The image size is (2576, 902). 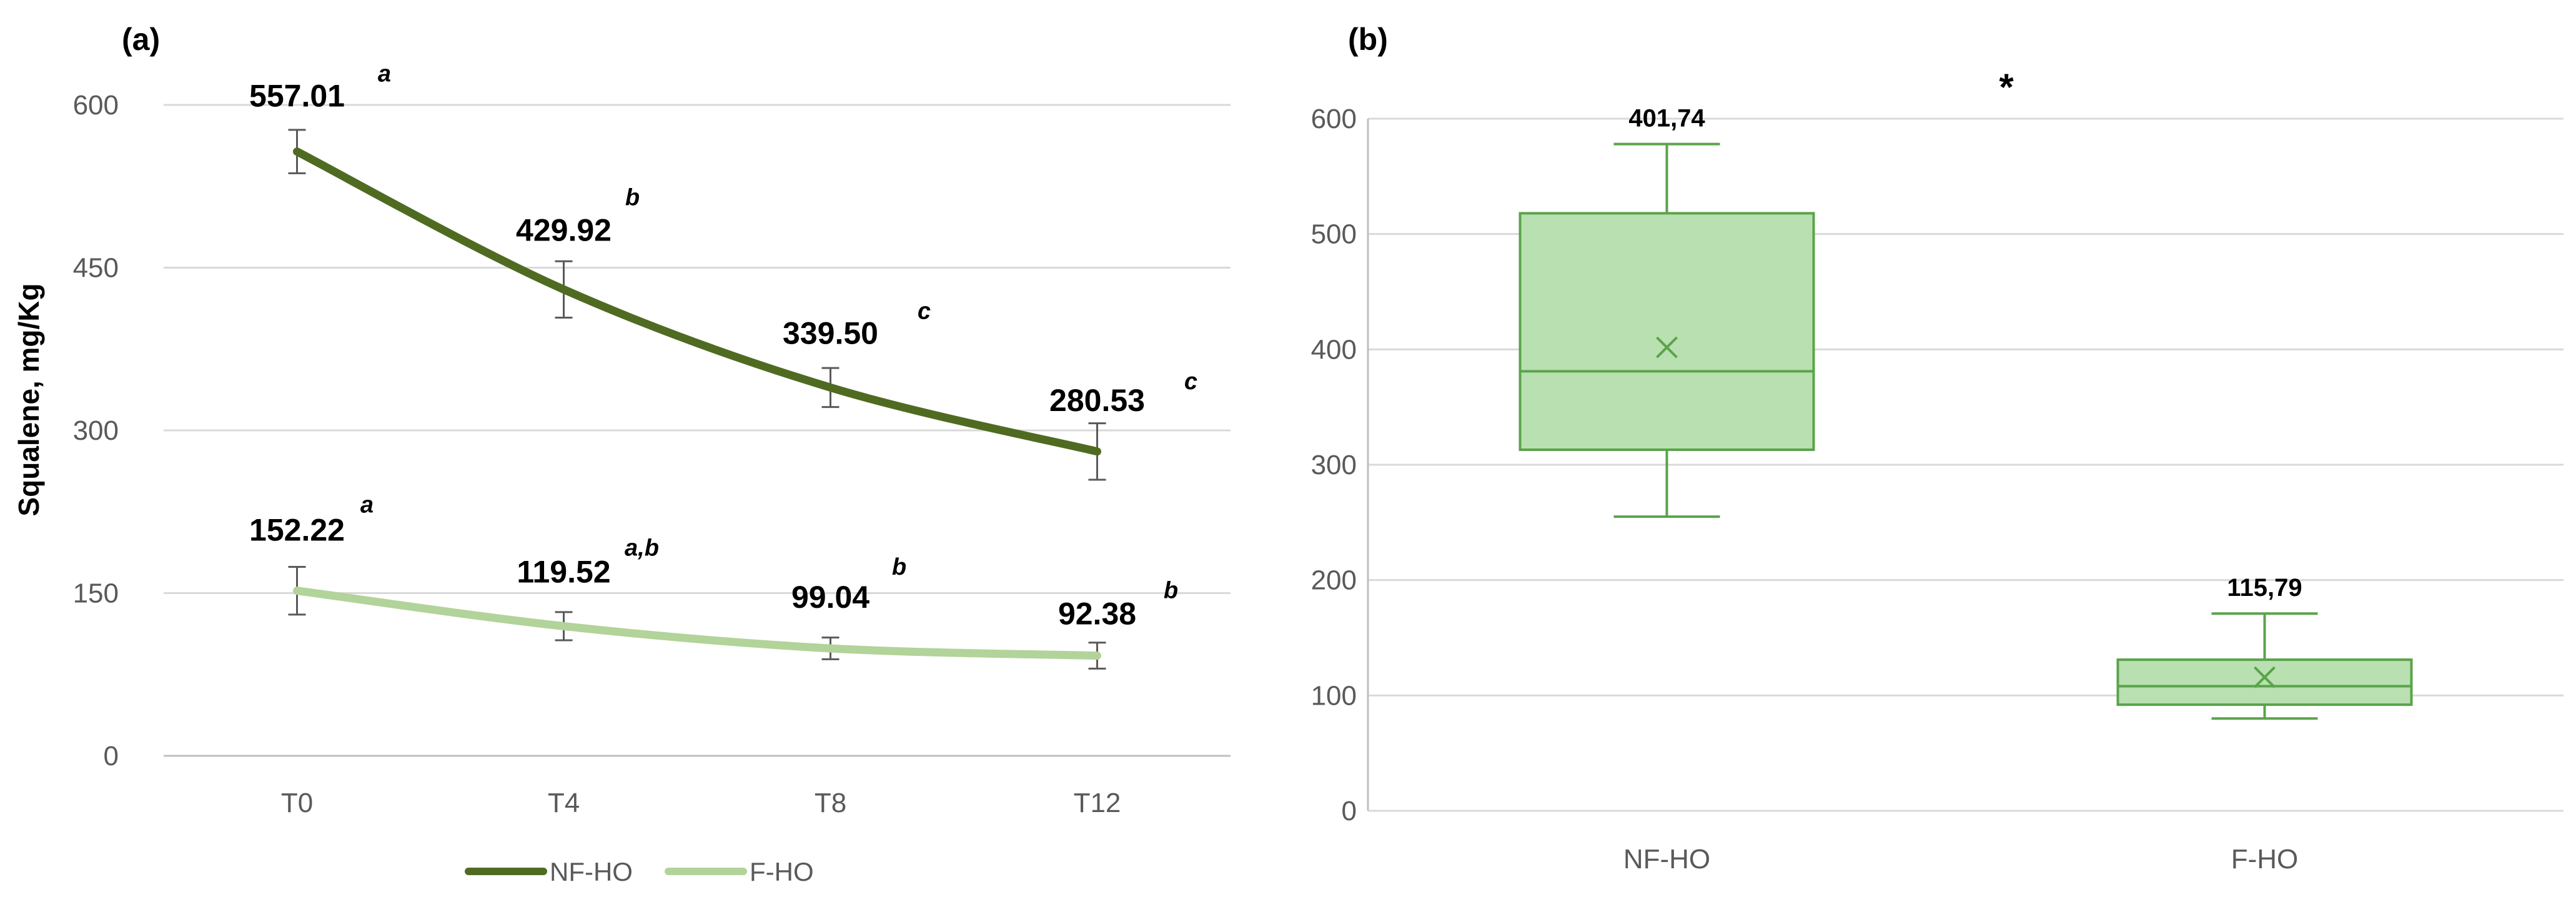 I want to click on panel-a-label: (a), so click(x=141, y=39).